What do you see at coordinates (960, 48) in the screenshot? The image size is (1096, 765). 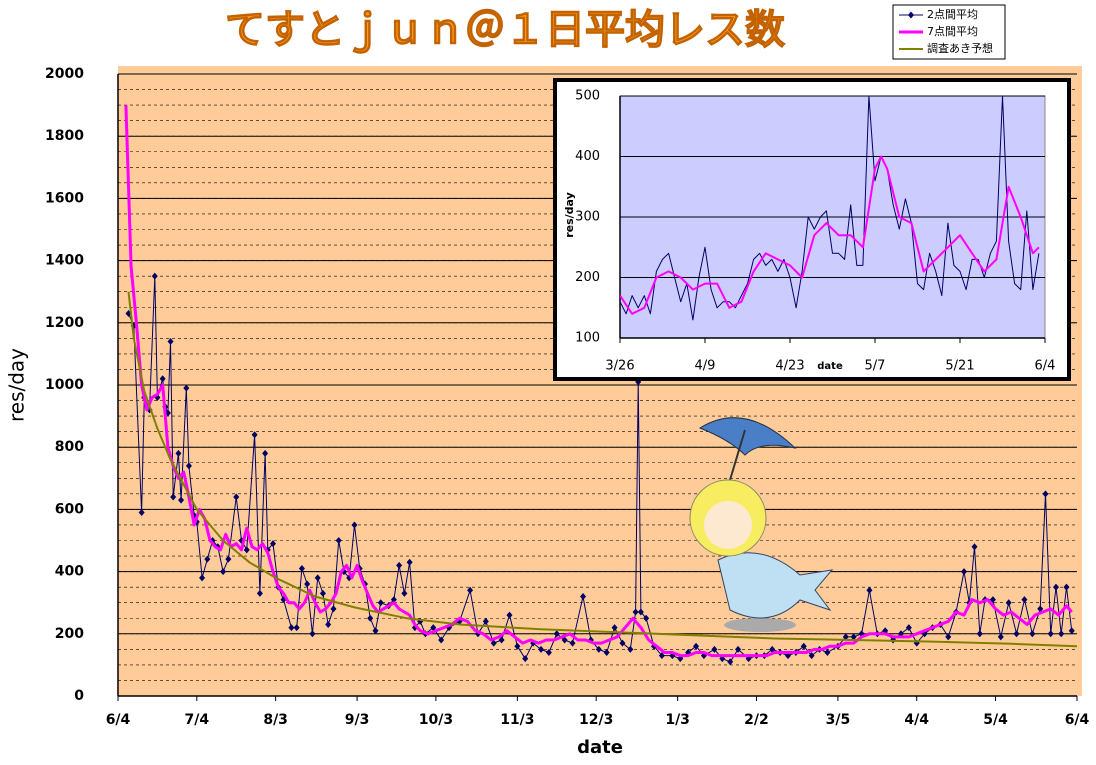 I see `legend-label: 調査あき予想` at bounding box center [960, 48].